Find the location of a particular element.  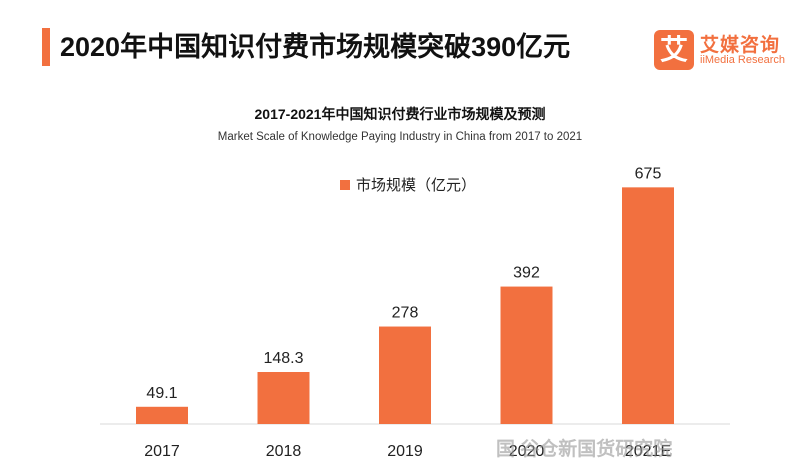

x-tick-label: 2019 is located at coordinates (405, 451).